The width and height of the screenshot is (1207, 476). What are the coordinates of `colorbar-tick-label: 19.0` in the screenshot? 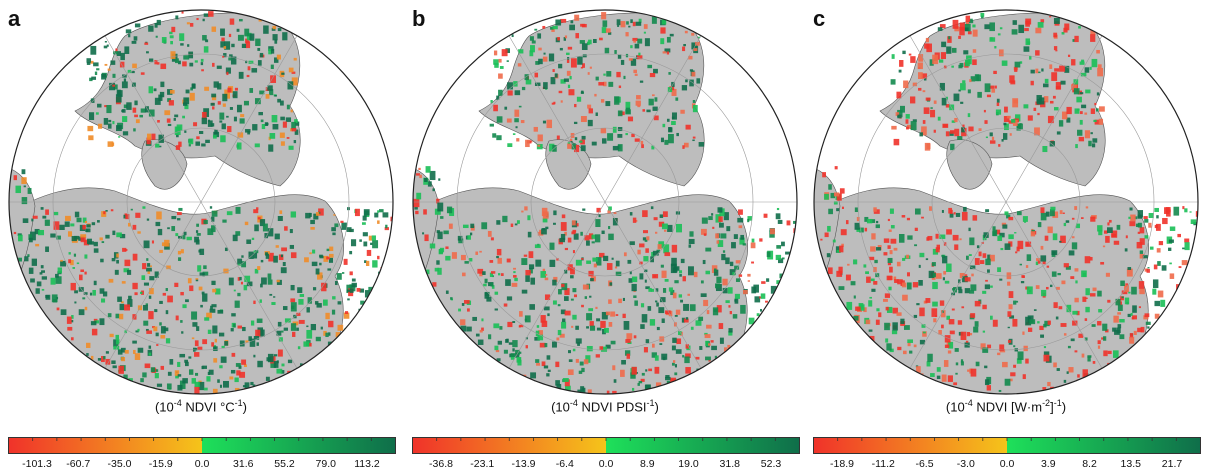 It's located at (688, 464).